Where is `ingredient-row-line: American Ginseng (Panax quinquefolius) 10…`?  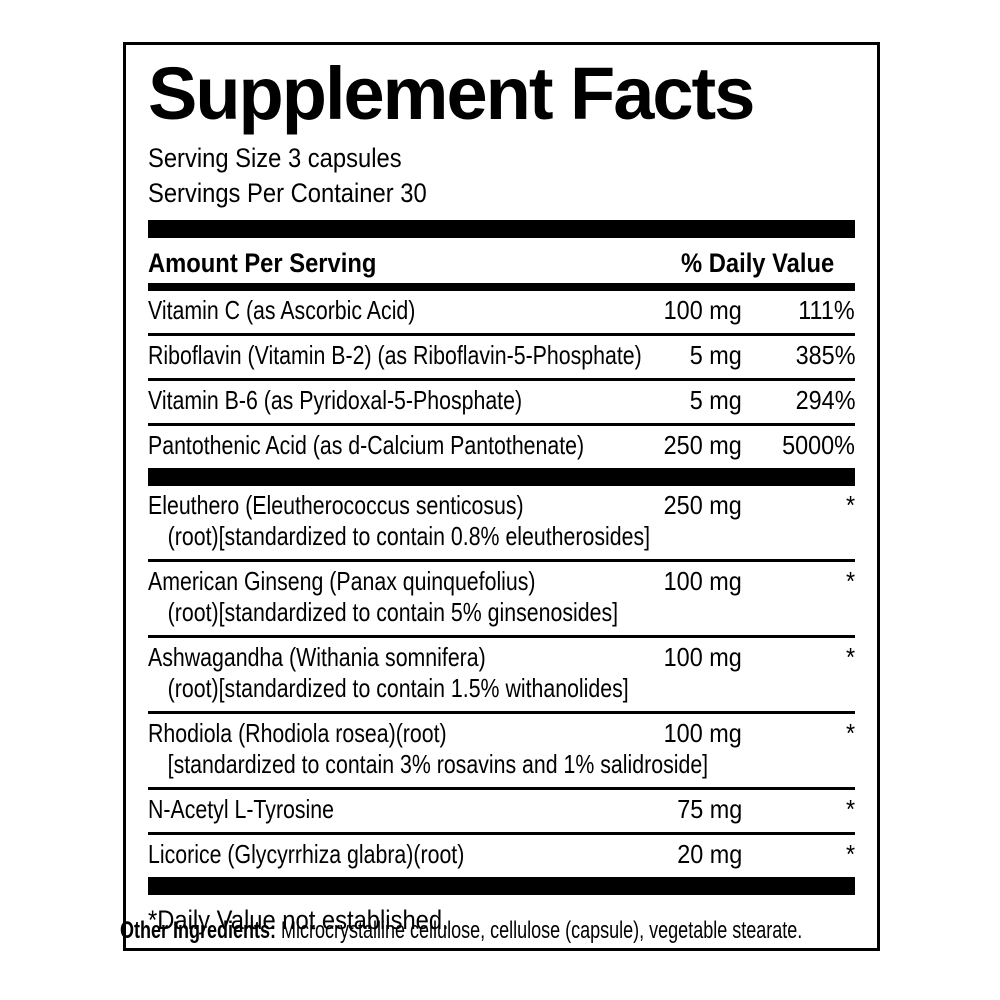
ingredient-row-line: American Ginseng (Panax quinquefolius) 10… is located at coordinates (501, 581).